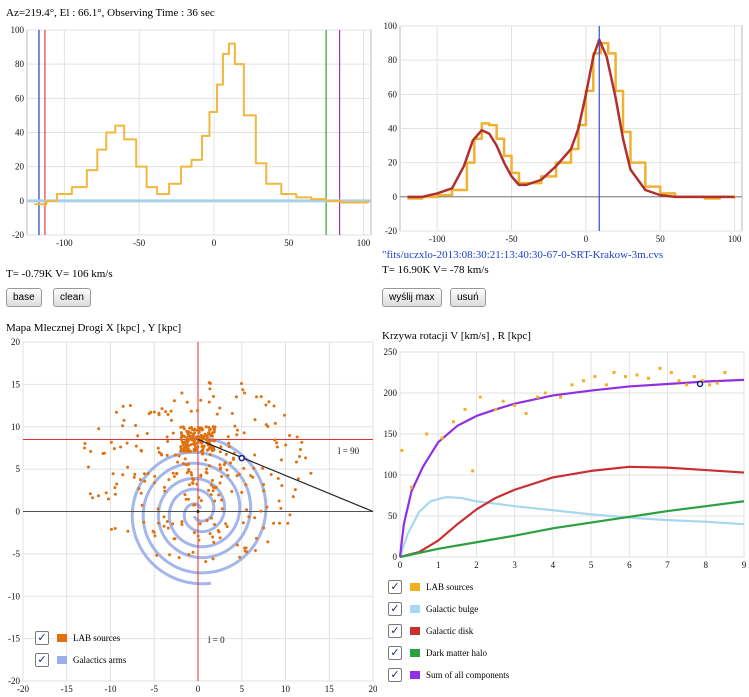 The width and height of the screenshot is (749, 697). Describe the element at coordinates (24, 297) in the screenshot. I see `base-button: base` at that location.